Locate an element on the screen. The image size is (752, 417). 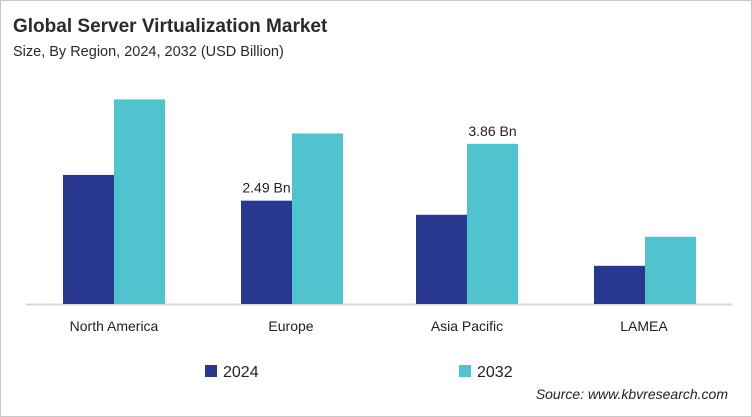
category-label: Asia Pacific is located at coordinates (467, 326).